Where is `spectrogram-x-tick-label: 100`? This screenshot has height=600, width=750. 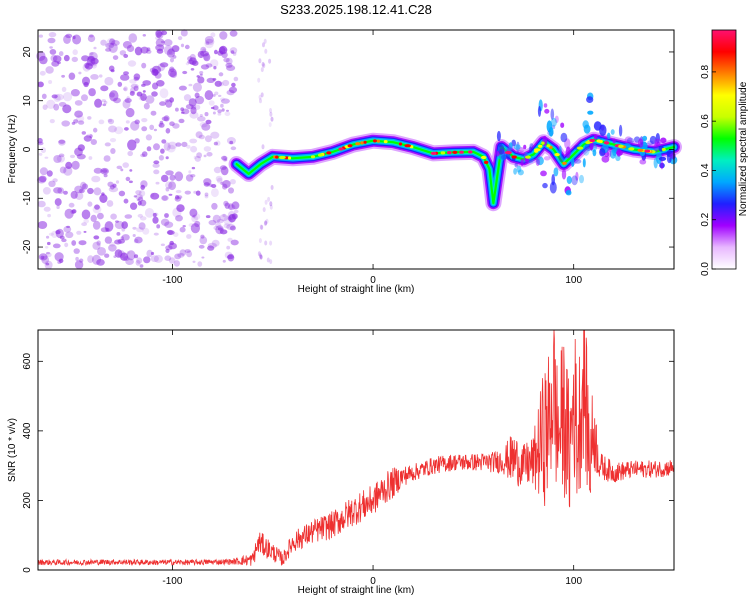 spectrogram-x-tick-label: 100 is located at coordinates (573, 280).